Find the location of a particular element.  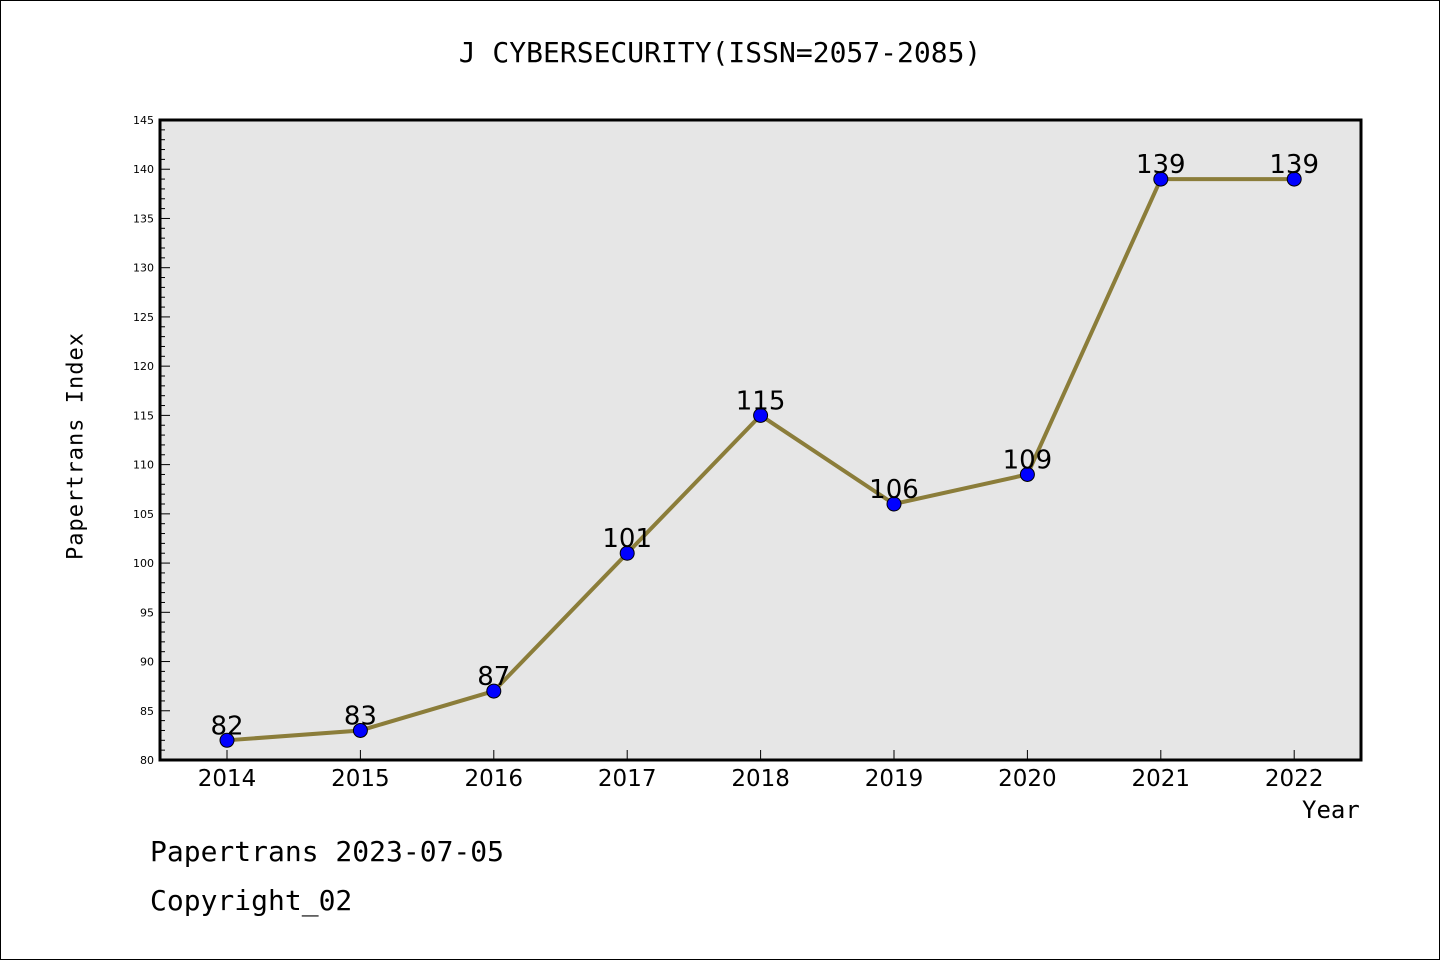

x-tick-label: 2015 is located at coordinates (360, 779).